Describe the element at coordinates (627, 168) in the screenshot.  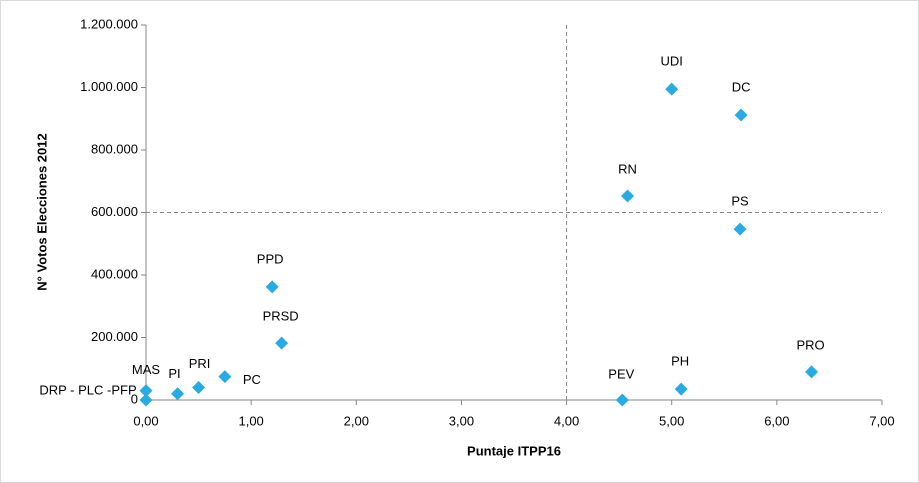
I see `data-label: RN` at that location.